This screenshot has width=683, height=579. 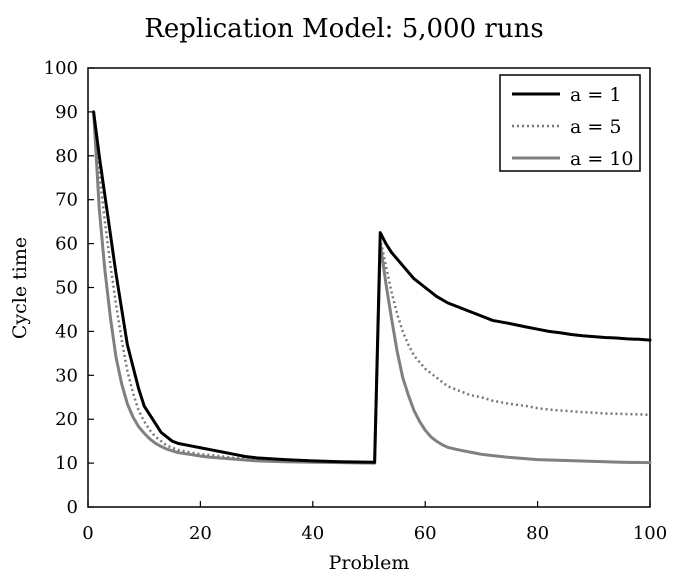 I want to click on y-tick-label: 20, so click(x=66, y=419).